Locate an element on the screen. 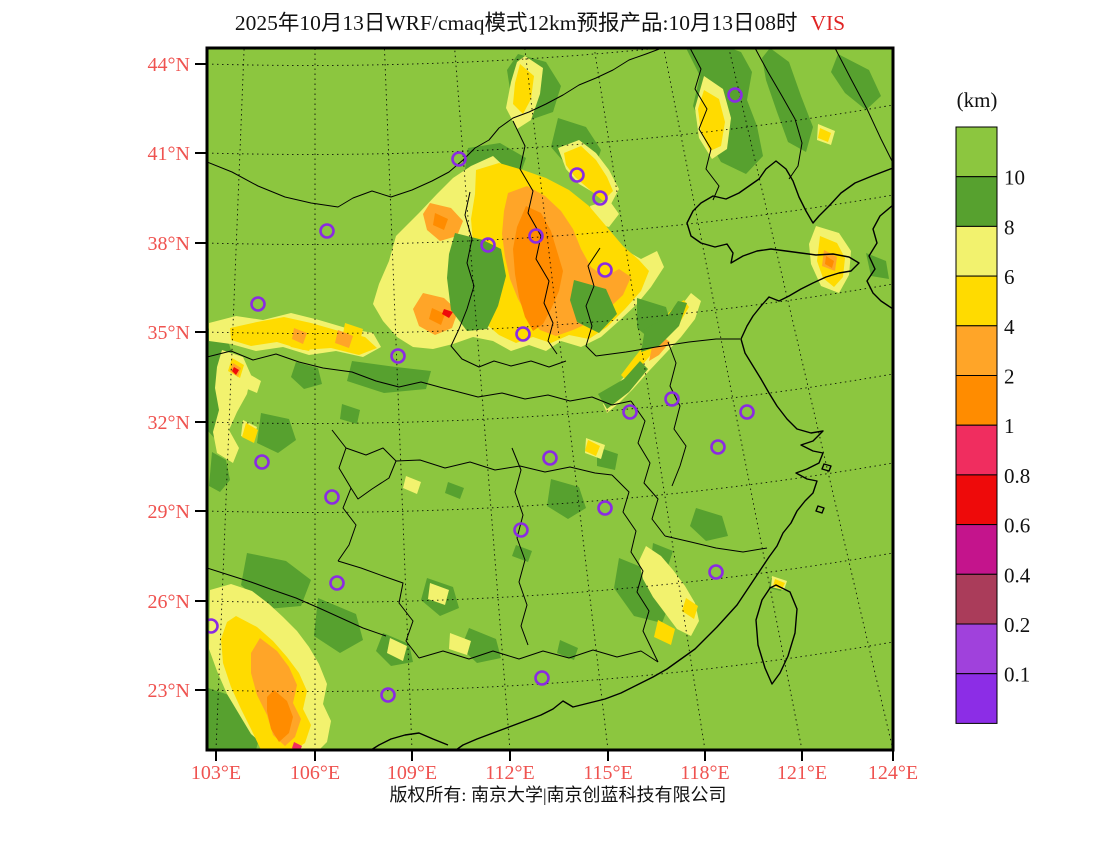 The height and width of the screenshot is (850, 1100). colorbar-tick-labels: 10 8 6 4 2 1 0.8 0.6 0.4 0.2 0.1 is located at coordinates (1017, 426).